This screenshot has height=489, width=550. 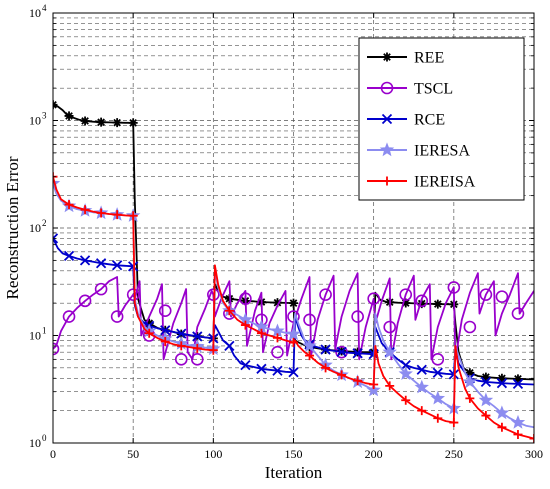 I want to click on x-tick-label: 0, so click(x=53, y=454).